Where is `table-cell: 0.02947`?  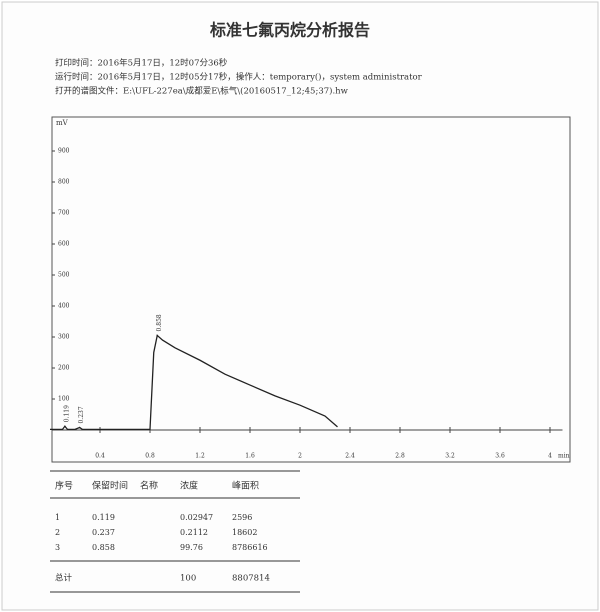
table-cell: 0.02947 is located at coordinates (196, 517).